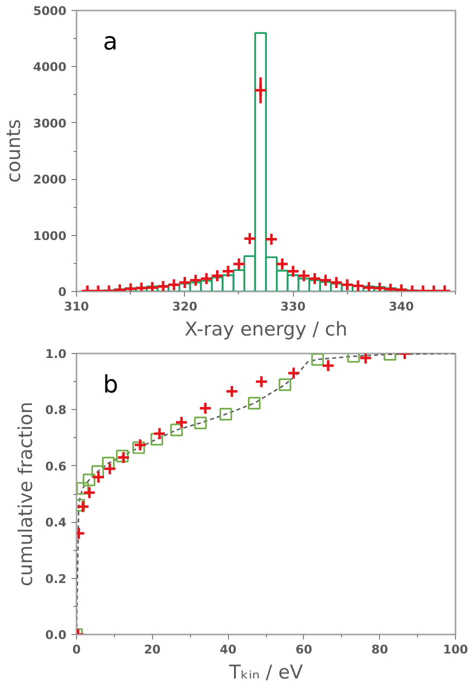 The width and height of the screenshot is (469, 686). What do you see at coordinates (77, 307) in the screenshot?
I see `x-tick-label: 310` at bounding box center [77, 307].